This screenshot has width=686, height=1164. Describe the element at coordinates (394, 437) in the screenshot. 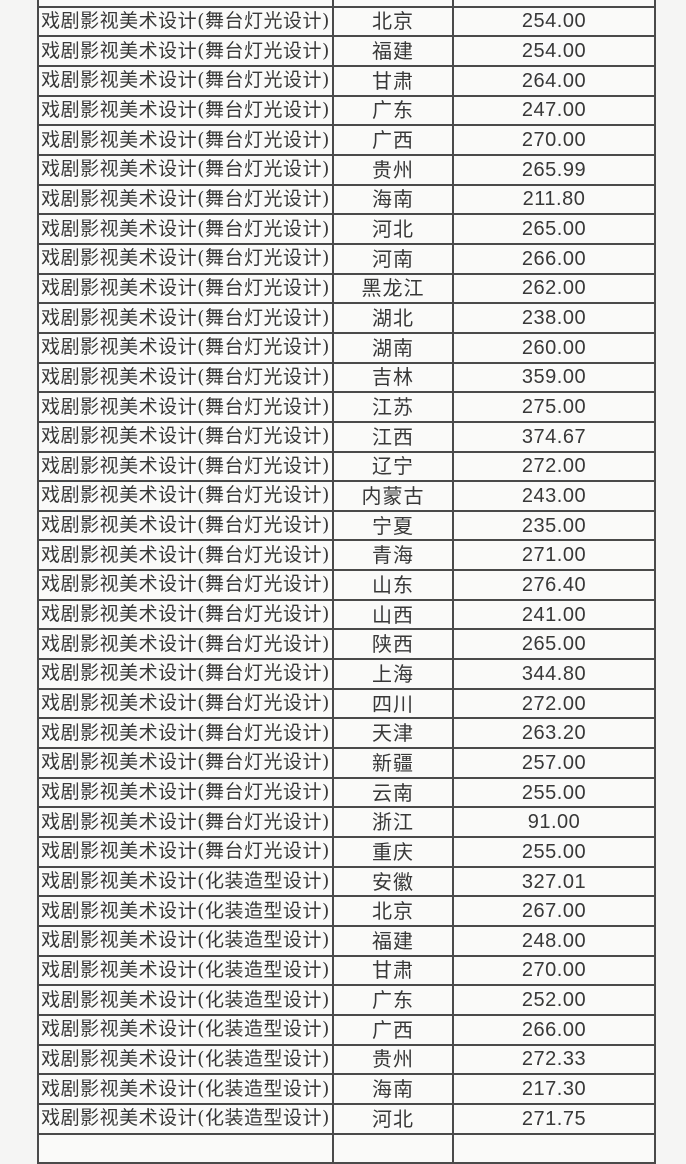

I see `province-cell: 江西` at that location.